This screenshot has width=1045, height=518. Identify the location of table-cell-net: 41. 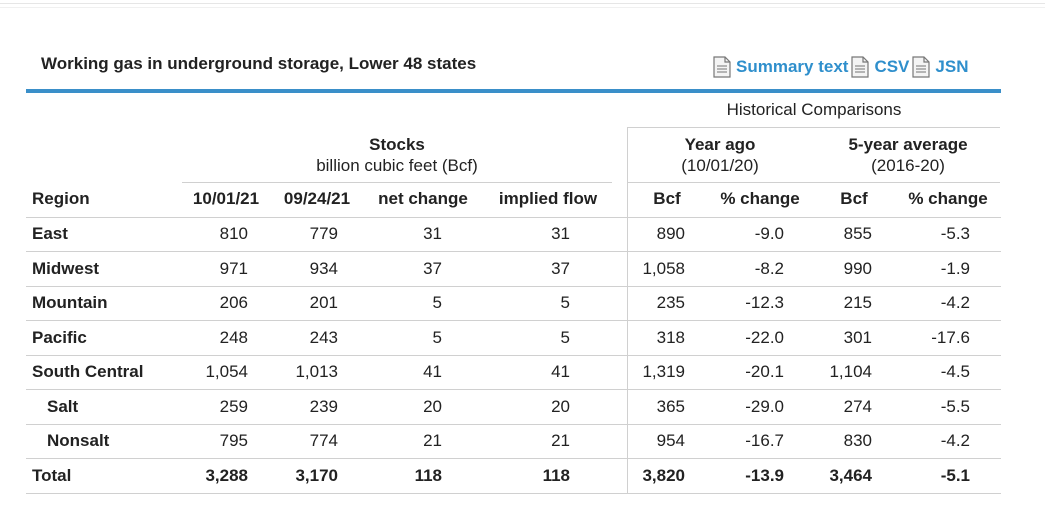
(432, 371).